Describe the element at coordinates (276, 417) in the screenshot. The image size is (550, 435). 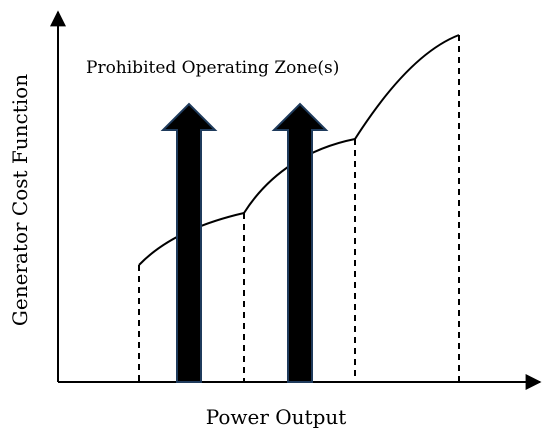
I see `x-axis-label: Power Output` at that location.